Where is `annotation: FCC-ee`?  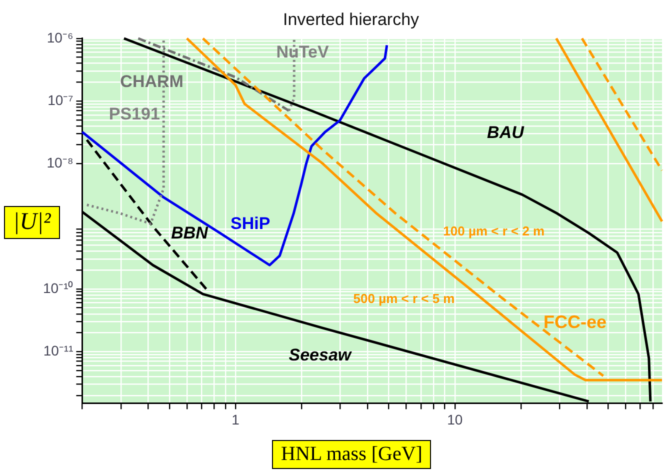
annotation: FCC-ee is located at coordinates (575, 322).